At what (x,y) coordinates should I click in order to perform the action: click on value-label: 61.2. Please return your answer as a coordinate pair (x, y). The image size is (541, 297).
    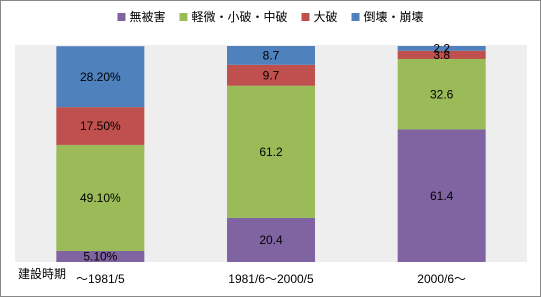
    Looking at the image, I should click on (271, 152).